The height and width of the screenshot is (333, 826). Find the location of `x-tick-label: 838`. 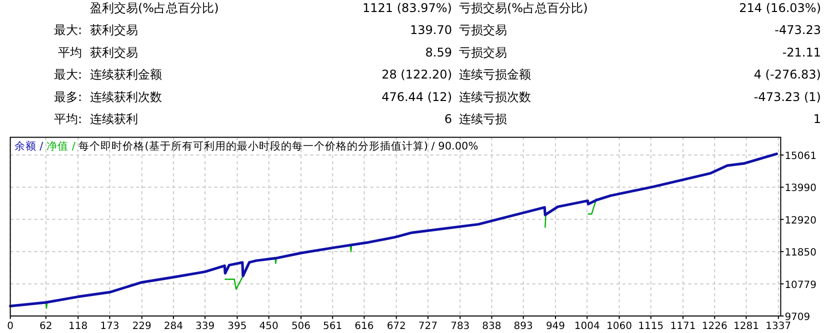

x-tick-label: 838 is located at coordinates (492, 326).